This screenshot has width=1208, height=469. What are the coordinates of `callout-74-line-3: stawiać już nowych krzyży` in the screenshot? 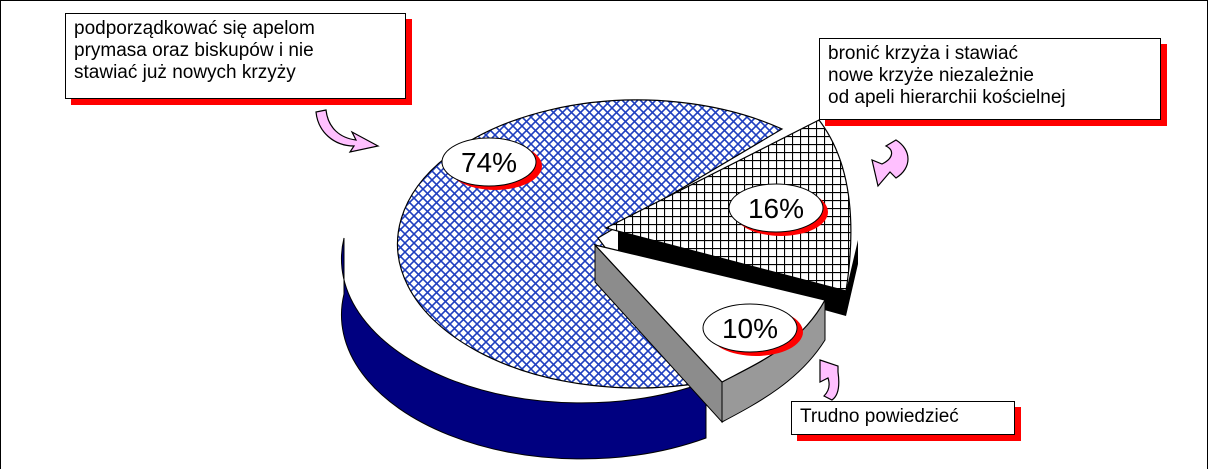 It's located at (185, 72).